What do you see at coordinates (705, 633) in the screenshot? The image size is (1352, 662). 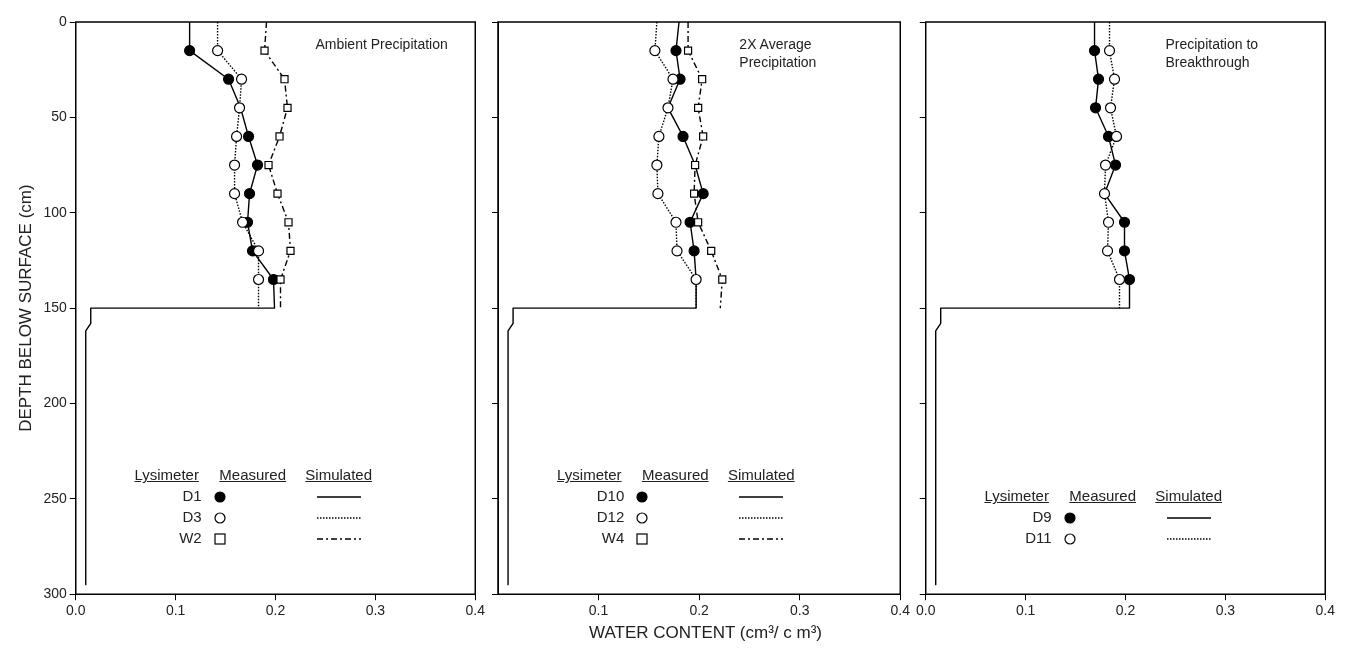 I see `x-axis-title: WATER CONTENT (cm³/ c m³)` at bounding box center [705, 633].